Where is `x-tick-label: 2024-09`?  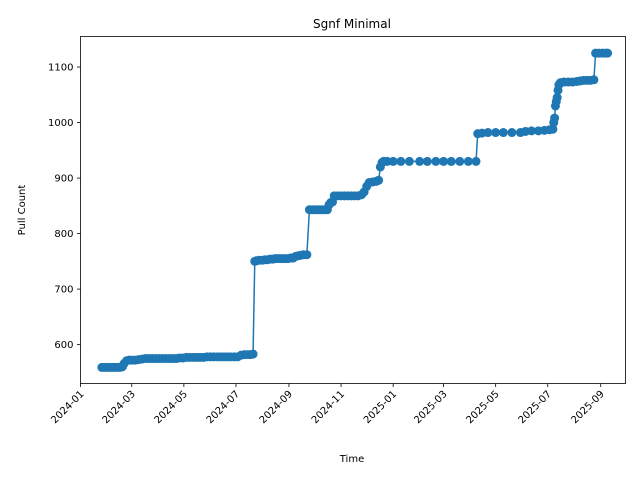
x-tick-label: 2024-09 is located at coordinates (276, 407).